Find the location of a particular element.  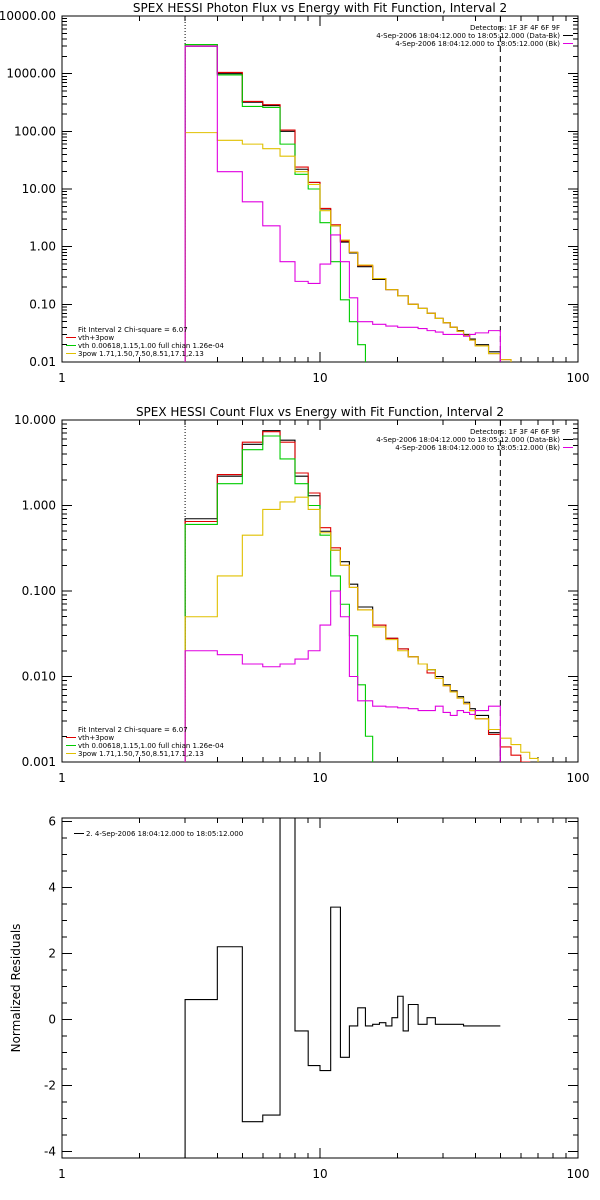

y-tick-label: 0 is located at coordinates (52, 1019).